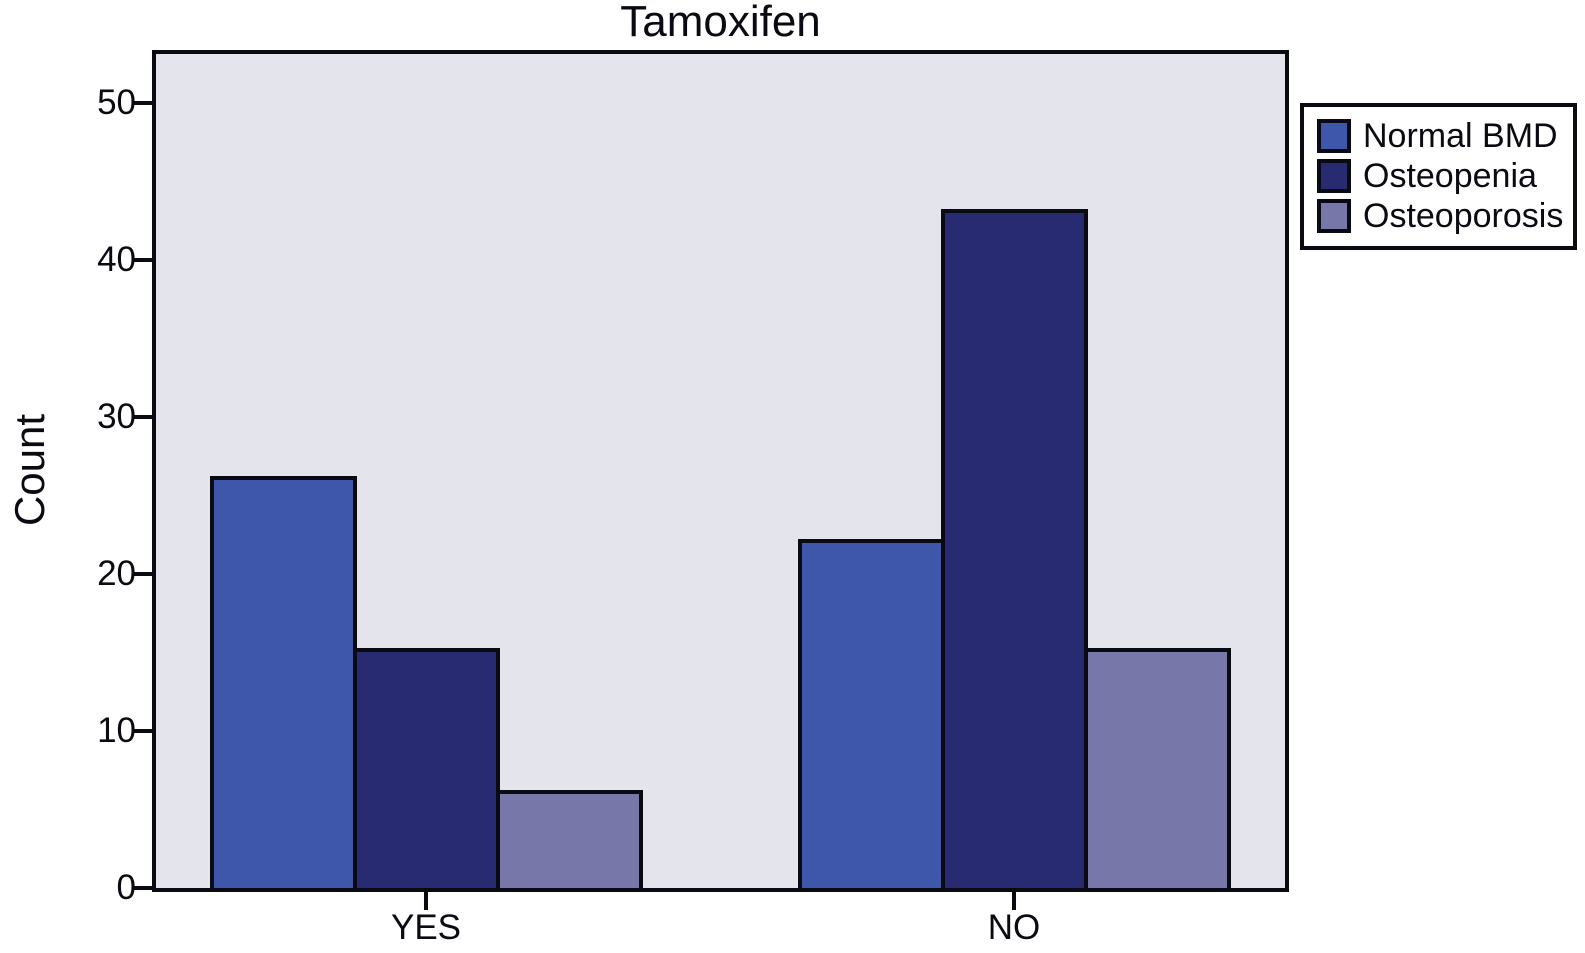 Image resolution: width=1585 pixels, height=953 pixels. I want to click on chart-title: Tamoxifen, so click(720, 23).